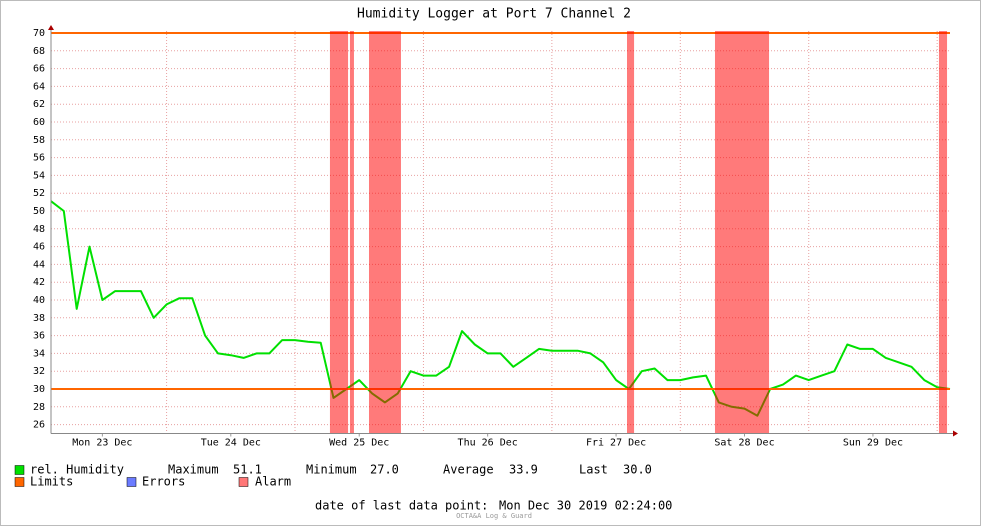  Describe the element at coordinates (39, 282) in the screenshot. I see `y-tick-label: 42` at that location.